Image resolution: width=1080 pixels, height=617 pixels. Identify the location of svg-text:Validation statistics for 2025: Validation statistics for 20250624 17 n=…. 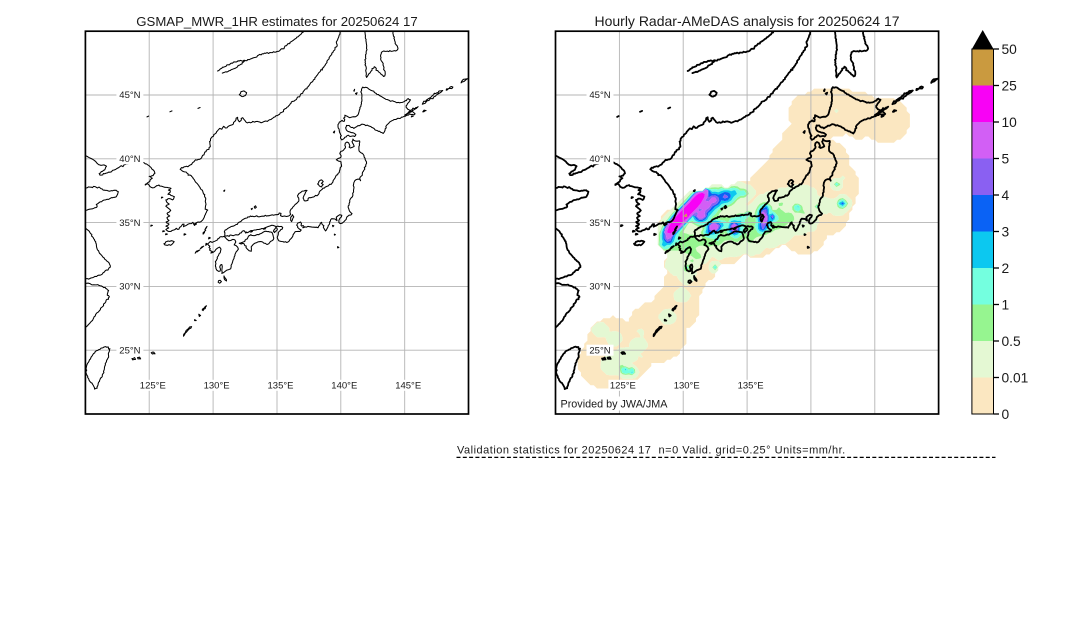
(651, 451).